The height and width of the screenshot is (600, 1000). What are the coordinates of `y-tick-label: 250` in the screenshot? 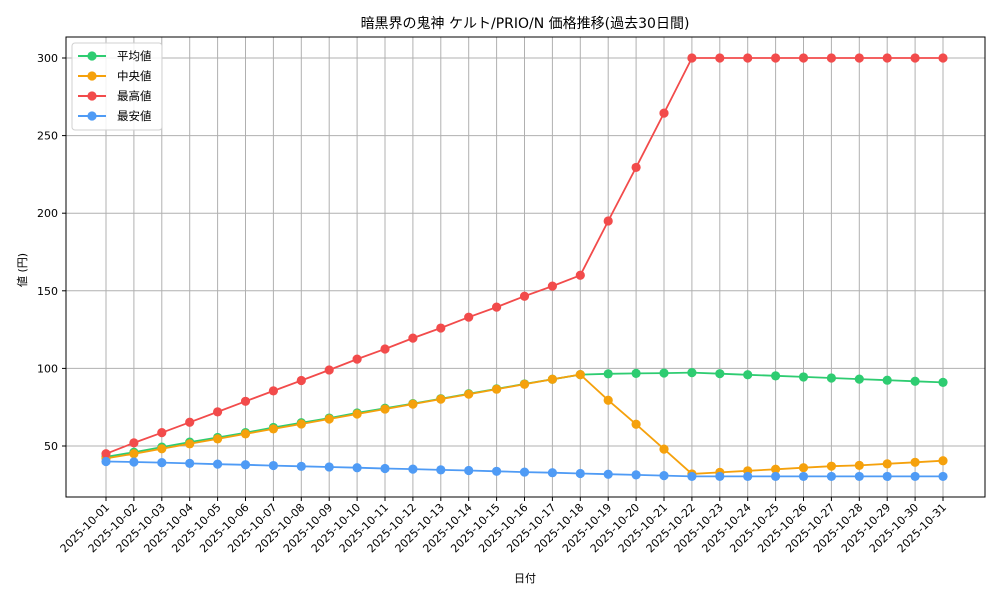 It's located at (47, 136).